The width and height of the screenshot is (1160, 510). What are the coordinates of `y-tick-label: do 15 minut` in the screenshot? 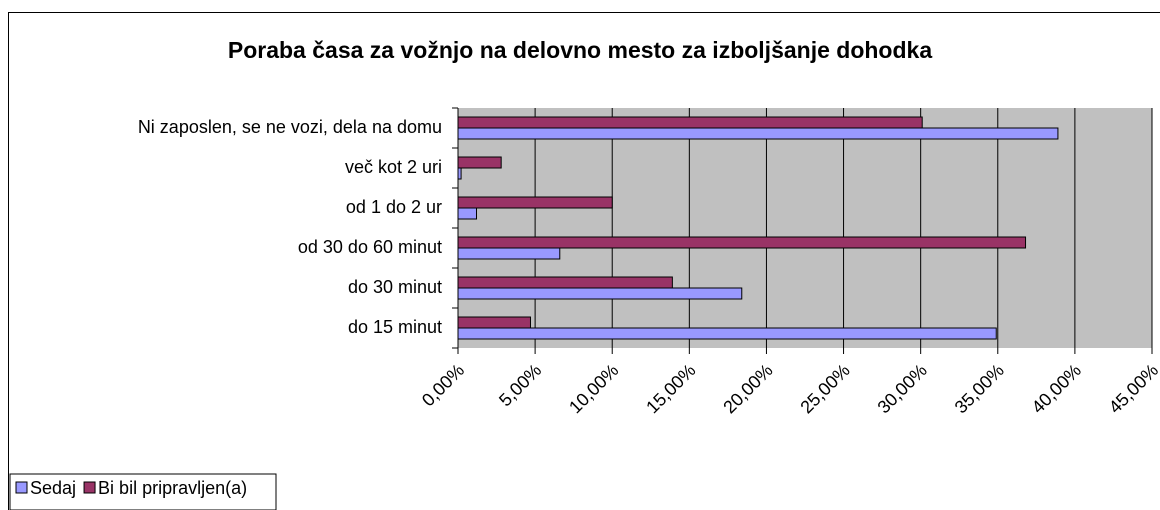 It's located at (395, 327).